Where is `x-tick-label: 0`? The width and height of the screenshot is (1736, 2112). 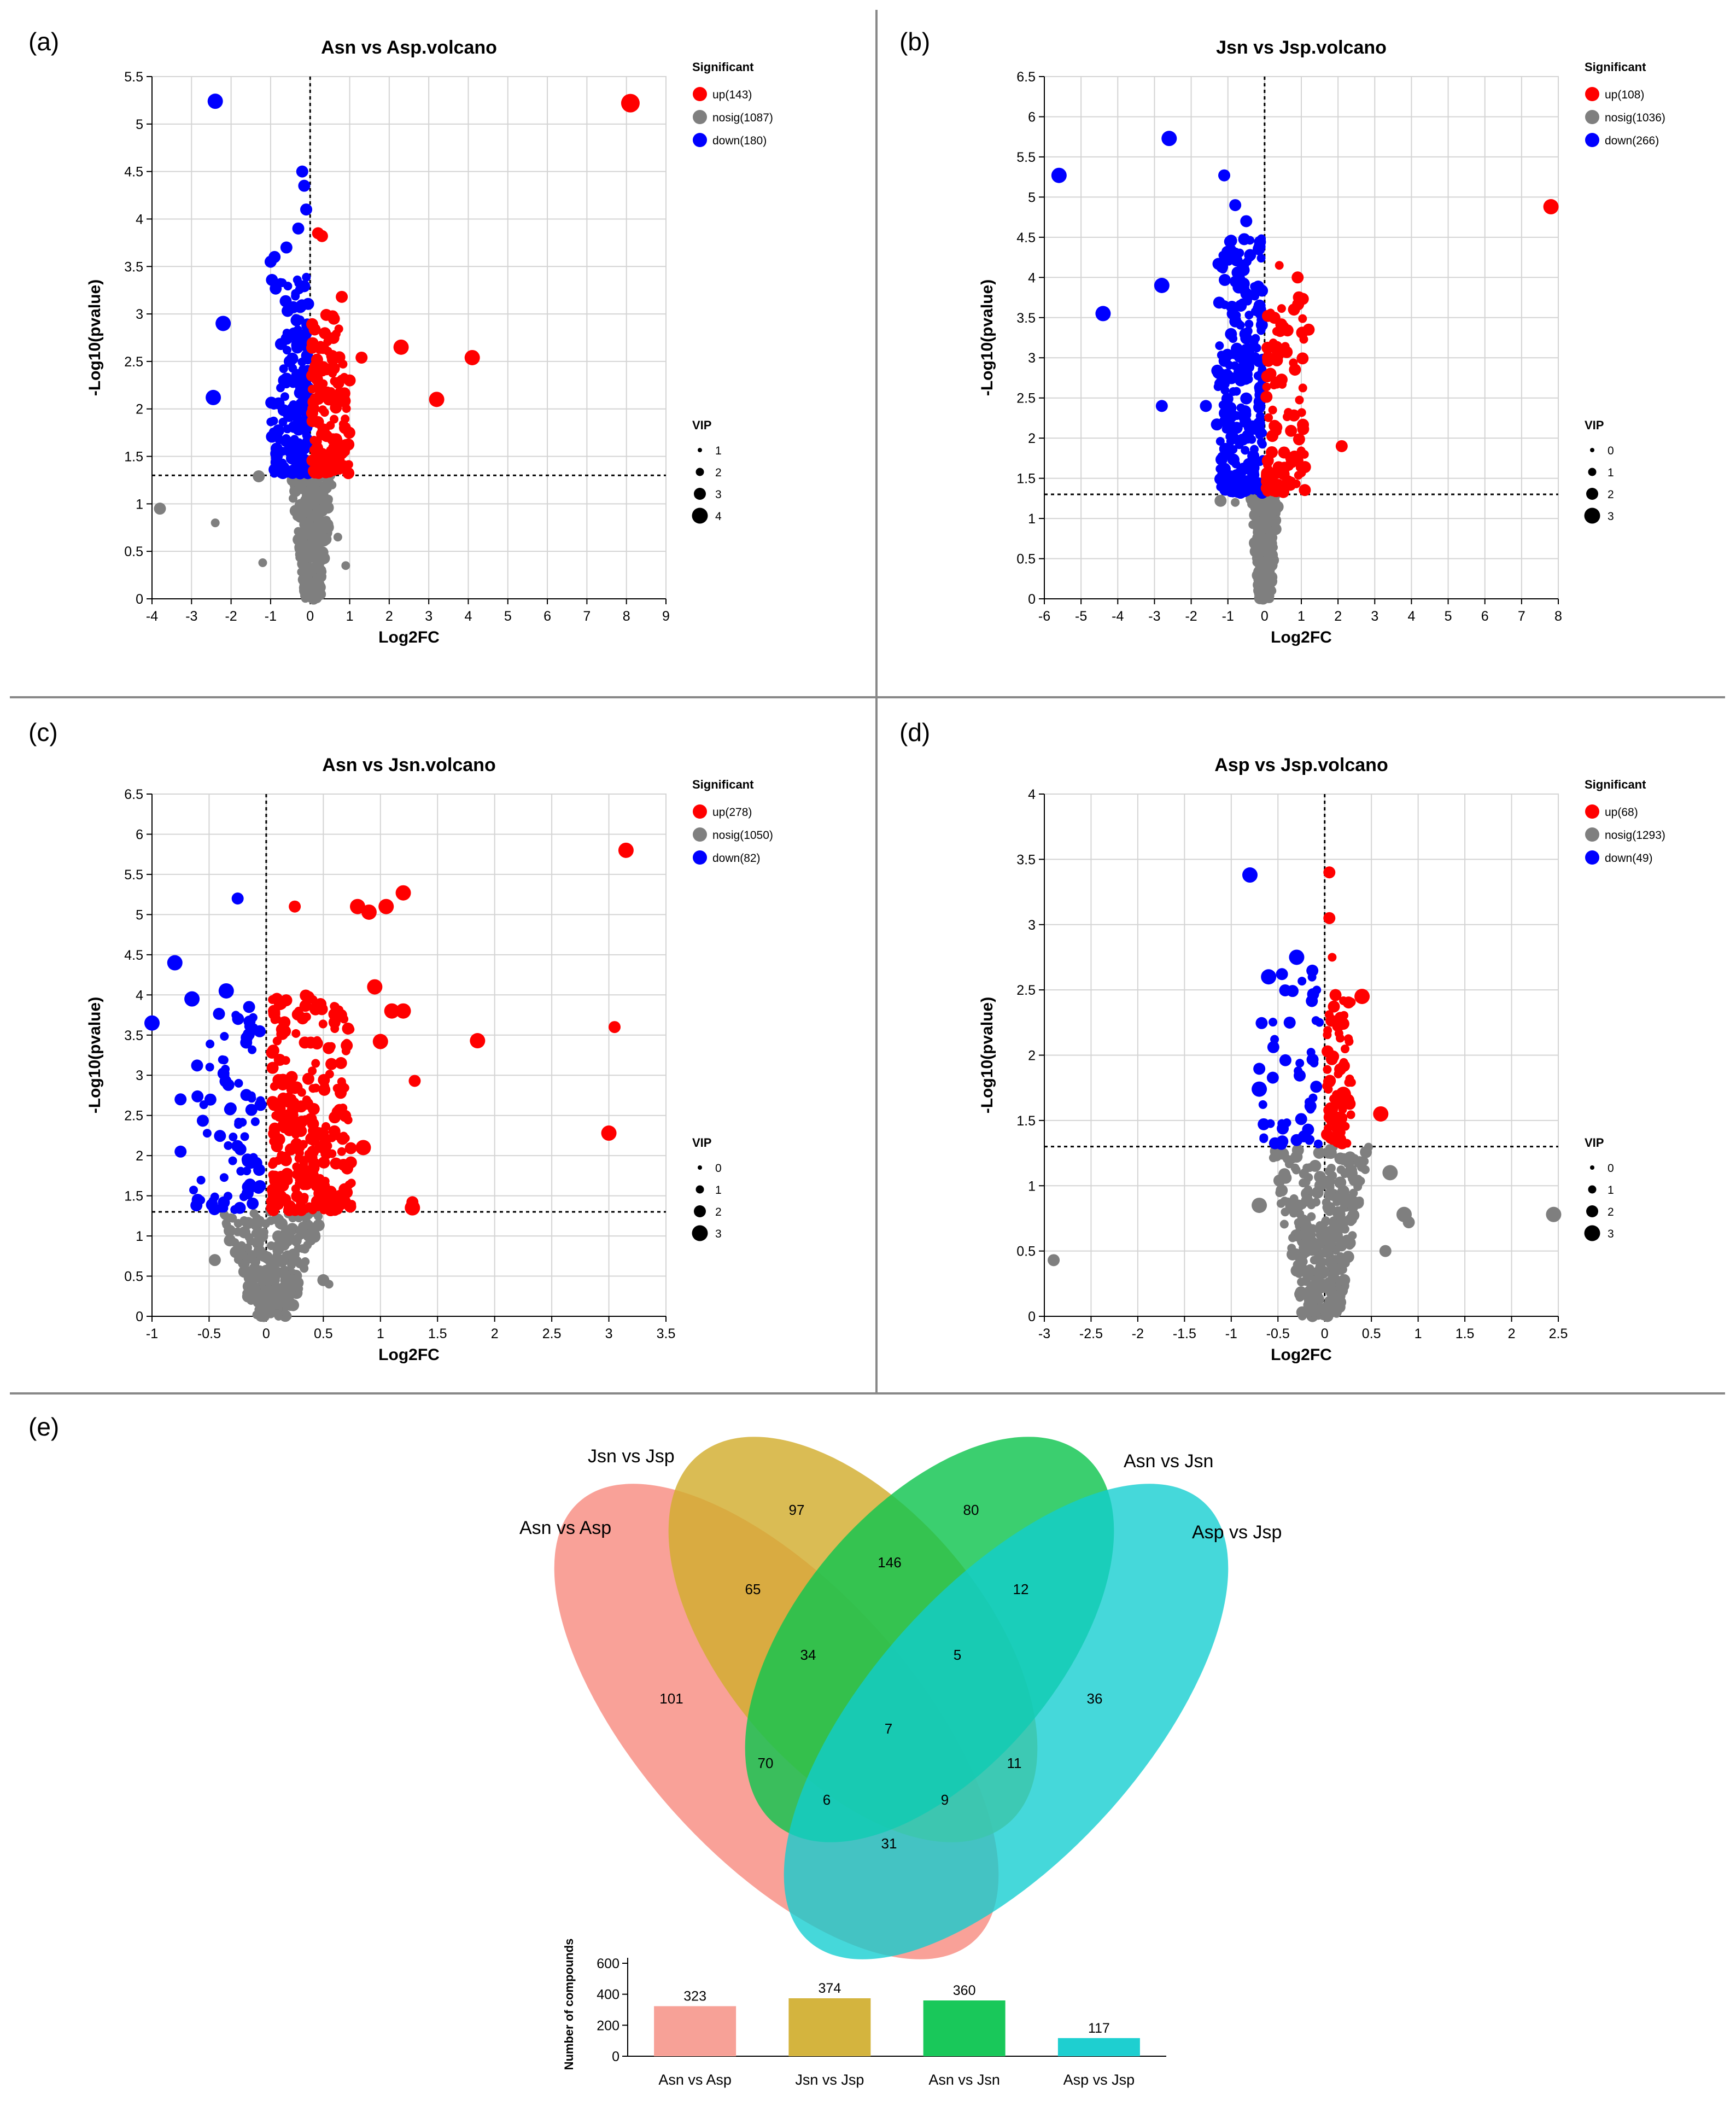 x-tick-label: 0 is located at coordinates (310, 616).